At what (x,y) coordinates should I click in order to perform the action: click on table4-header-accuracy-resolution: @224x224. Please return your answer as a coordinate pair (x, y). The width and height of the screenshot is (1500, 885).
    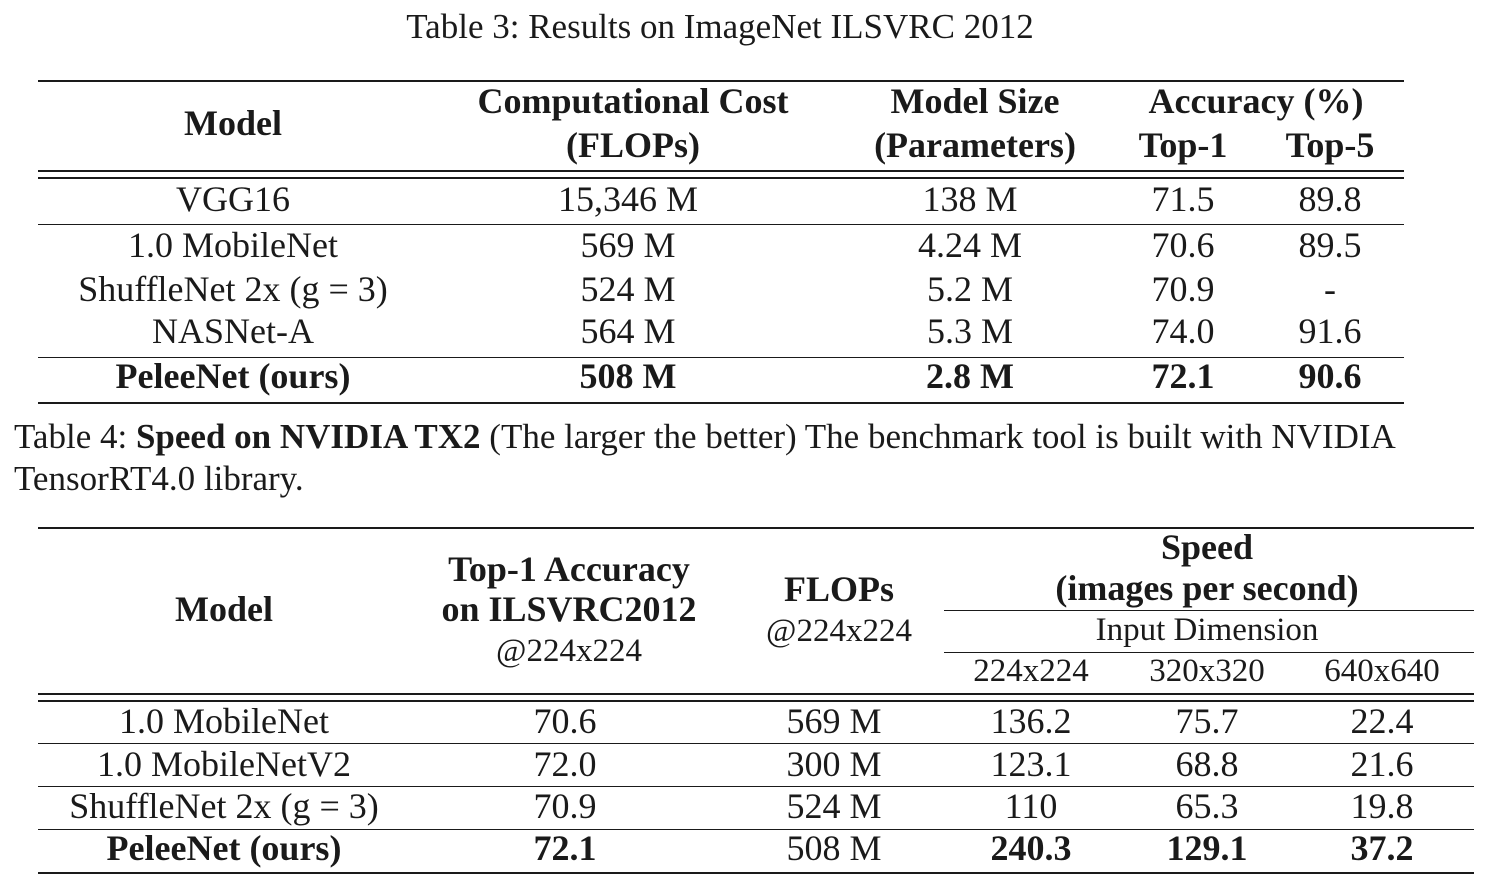
    Looking at the image, I should click on (569, 651).